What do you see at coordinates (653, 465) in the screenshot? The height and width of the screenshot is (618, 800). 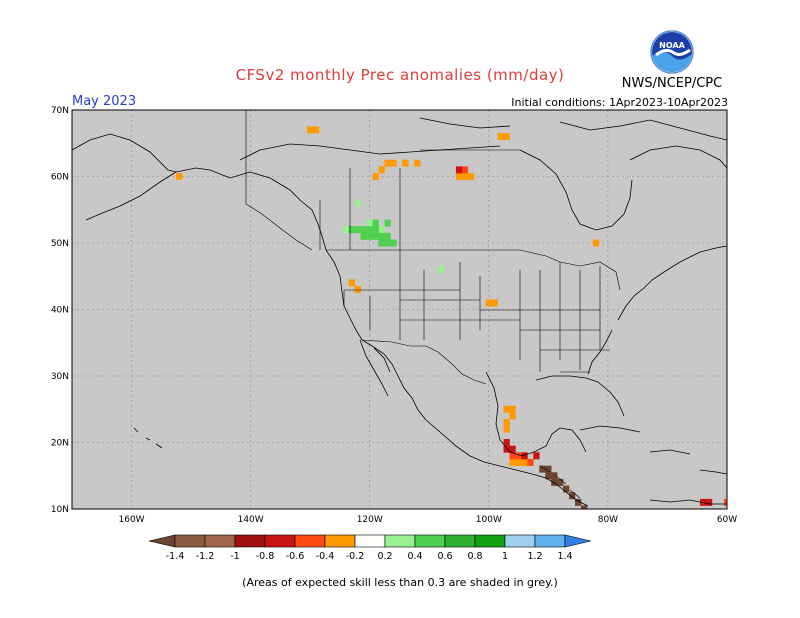 I see `coastline-caribbean` at bounding box center [653, 465].